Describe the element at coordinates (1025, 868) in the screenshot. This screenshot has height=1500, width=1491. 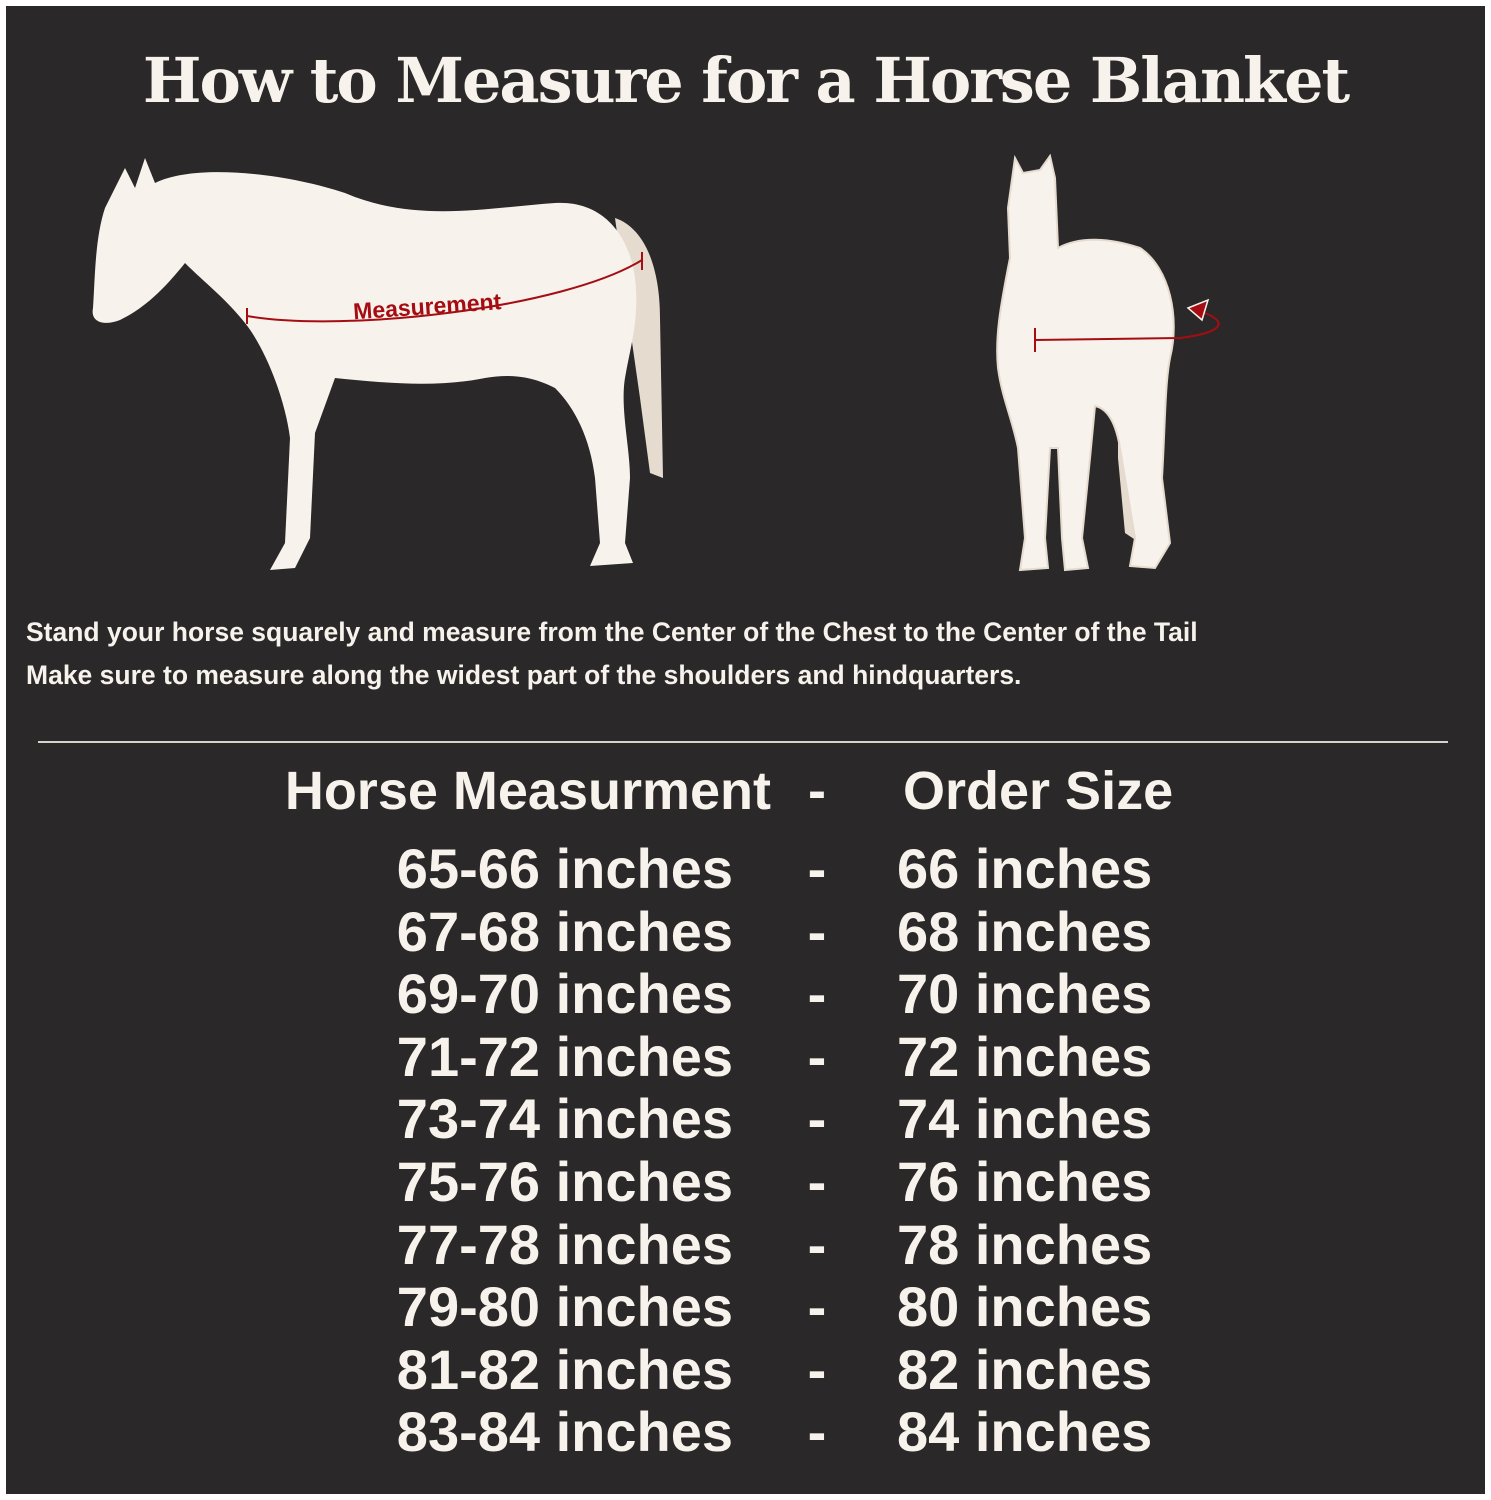
I see `order-size-cell: 66 inches` at that location.